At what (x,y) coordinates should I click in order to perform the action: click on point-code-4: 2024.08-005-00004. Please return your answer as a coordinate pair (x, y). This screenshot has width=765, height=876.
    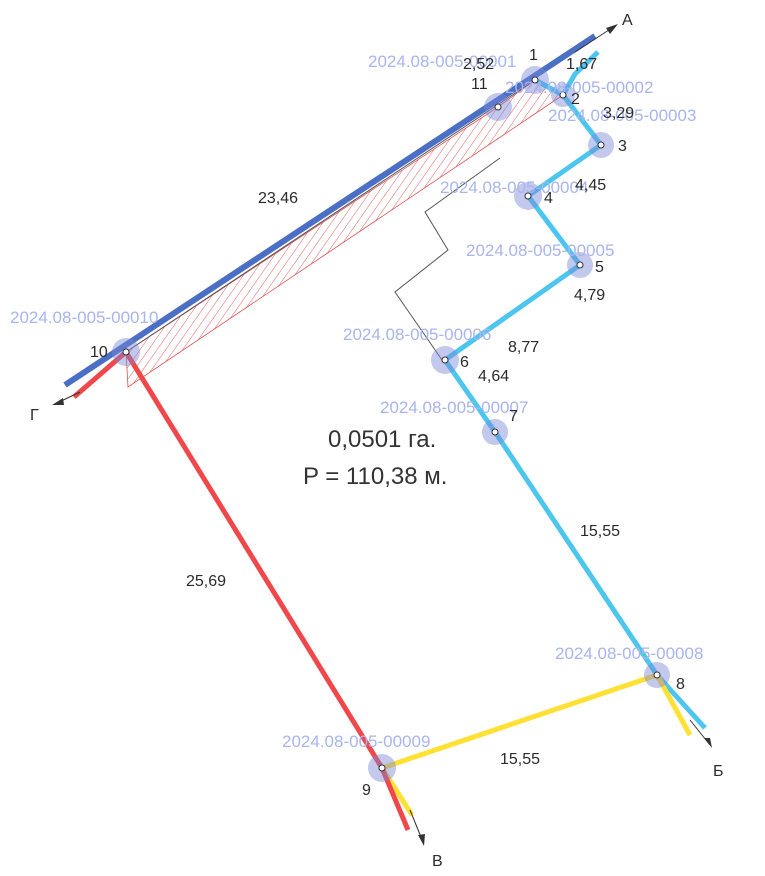
    Looking at the image, I should click on (514, 187).